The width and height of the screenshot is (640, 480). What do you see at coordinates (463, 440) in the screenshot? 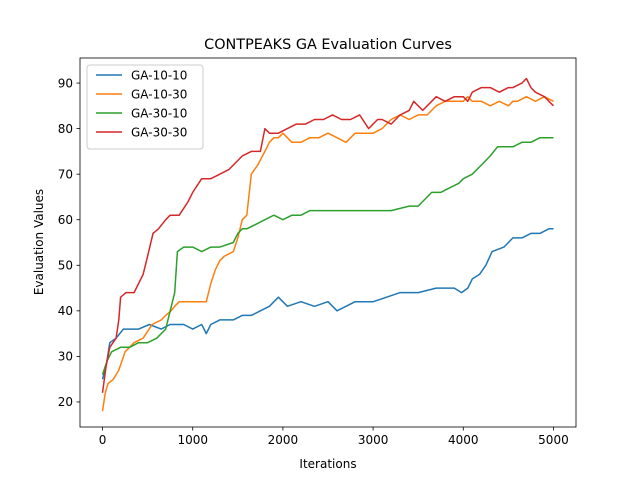
I see `x-tick-label: 4000` at bounding box center [463, 440].